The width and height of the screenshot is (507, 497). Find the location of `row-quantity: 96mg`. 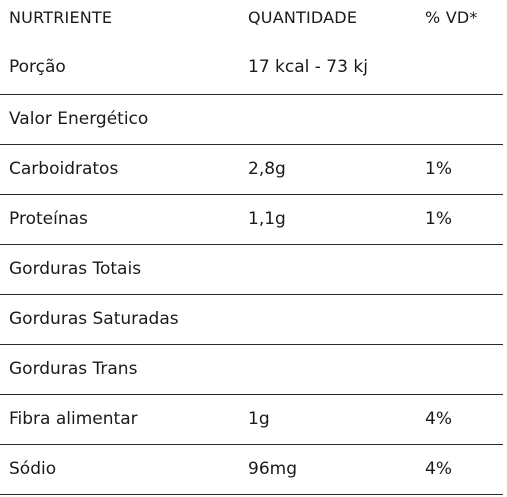

row-quantity: 96mg is located at coordinates (272, 469).